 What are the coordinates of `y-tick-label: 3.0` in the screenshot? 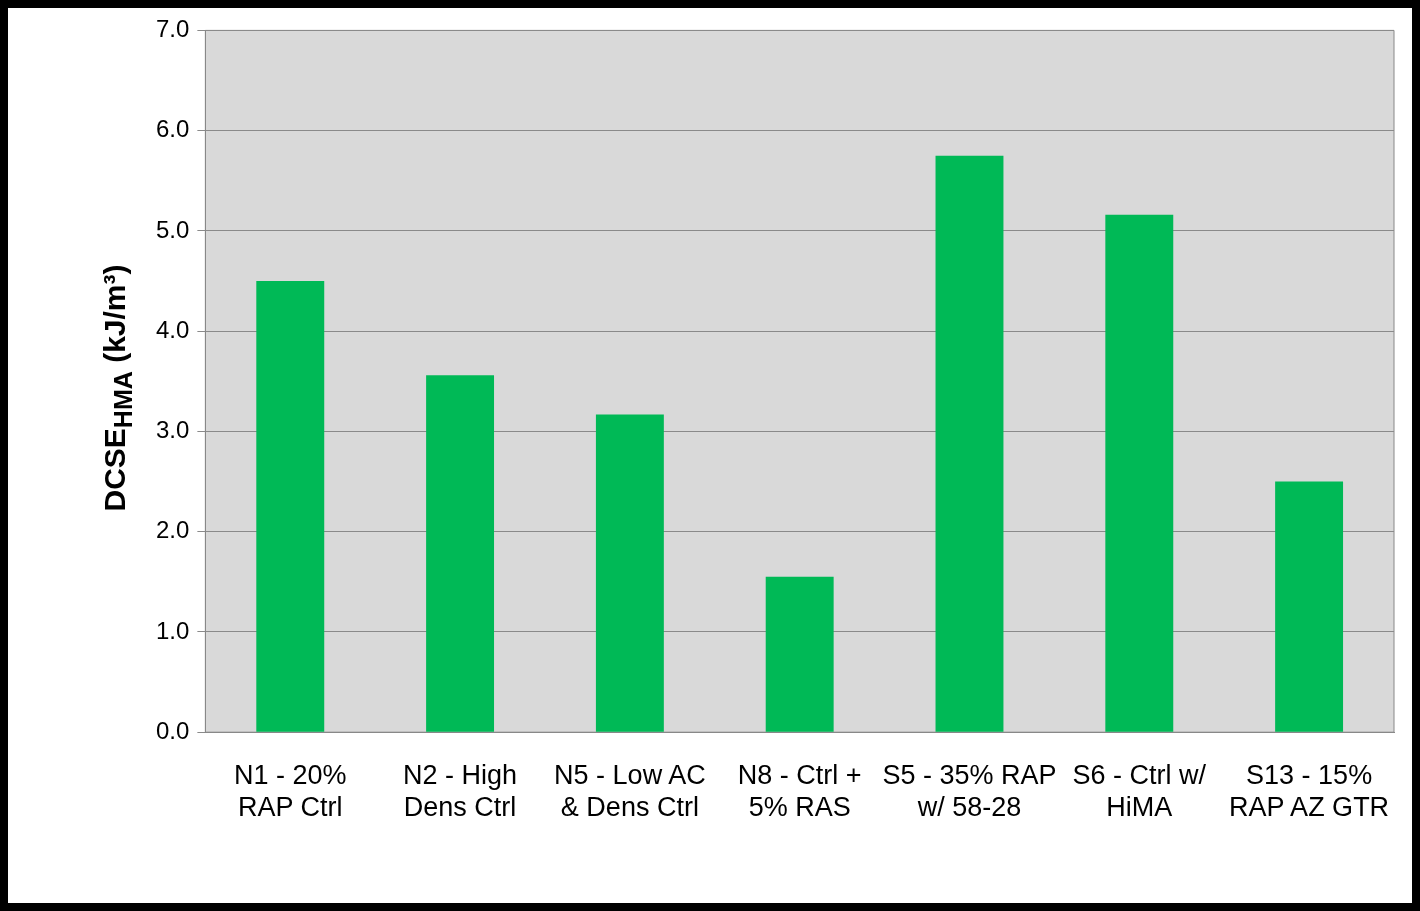 It's located at (172, 430).